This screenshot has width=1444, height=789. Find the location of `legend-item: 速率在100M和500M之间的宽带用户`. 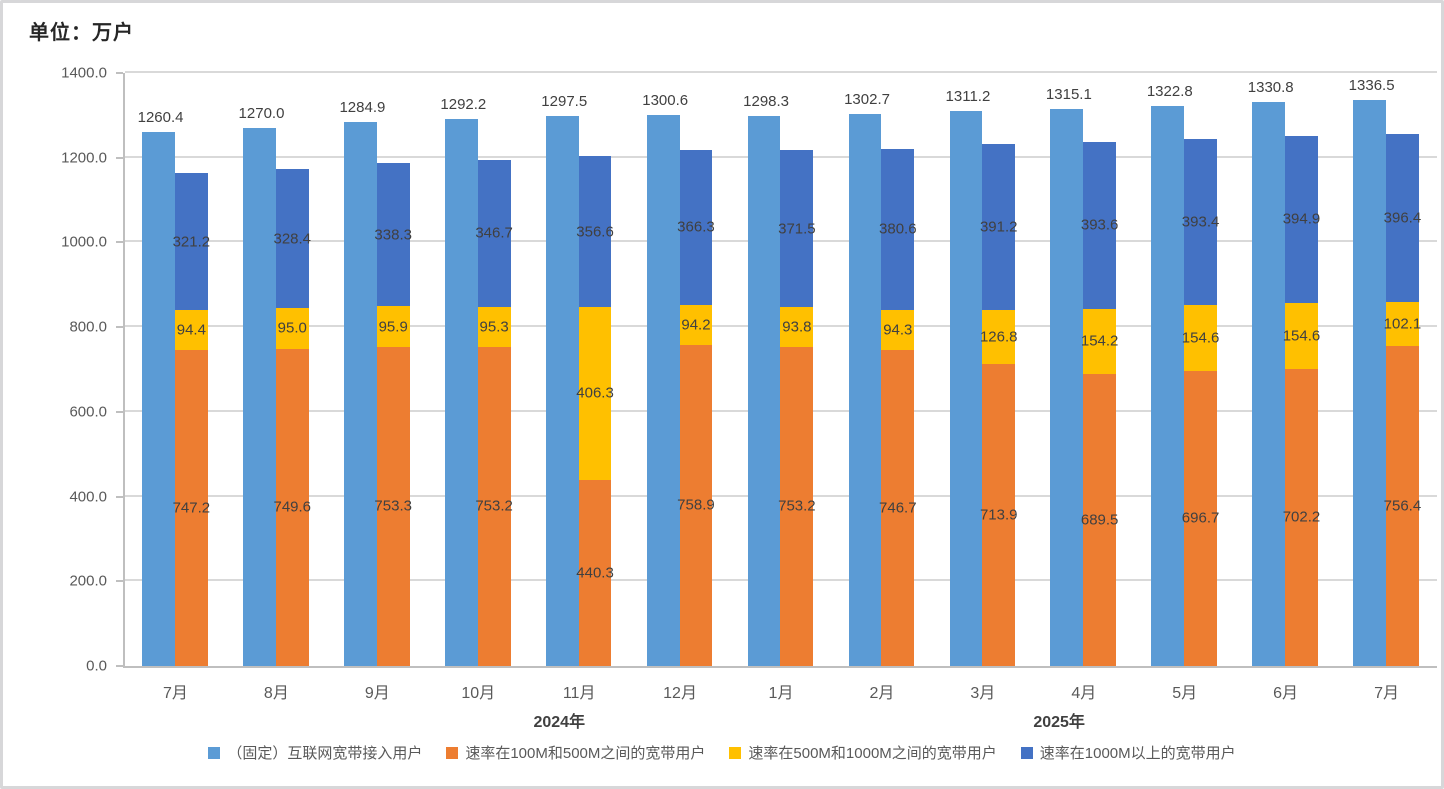

legend-item: 速率在100M和500M之间的宽带用户 is located at coordinates (575, 752).